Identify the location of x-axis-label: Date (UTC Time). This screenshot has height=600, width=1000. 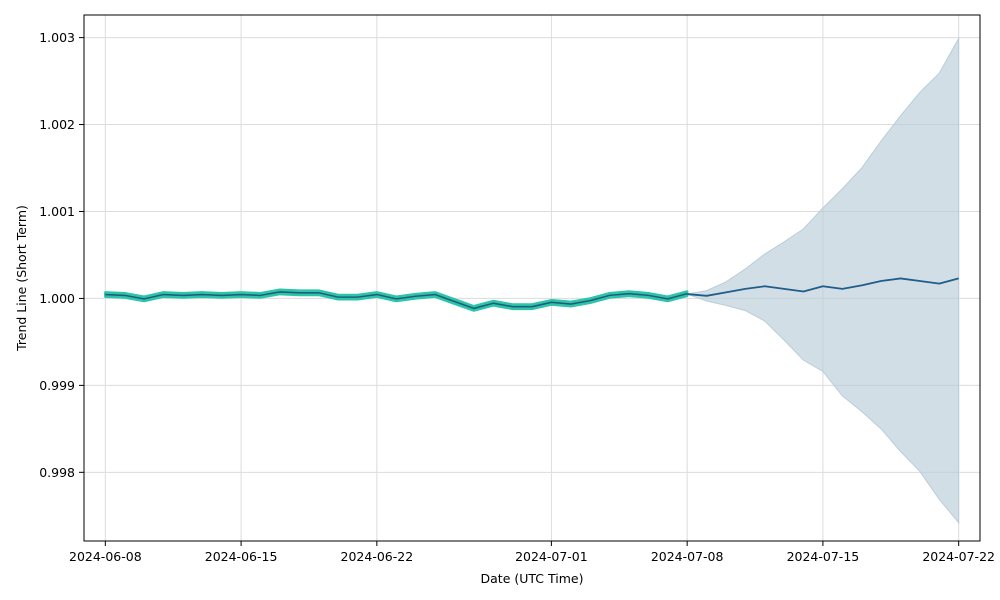
(532, 578).